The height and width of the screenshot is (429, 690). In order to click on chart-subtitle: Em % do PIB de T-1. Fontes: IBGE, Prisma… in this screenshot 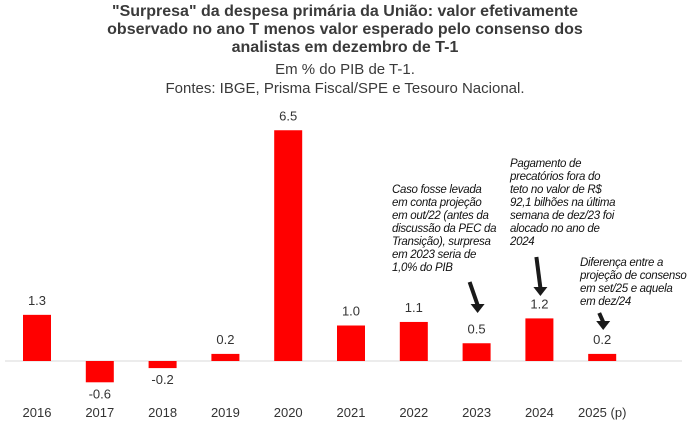, I will do `click(345, 79)`.